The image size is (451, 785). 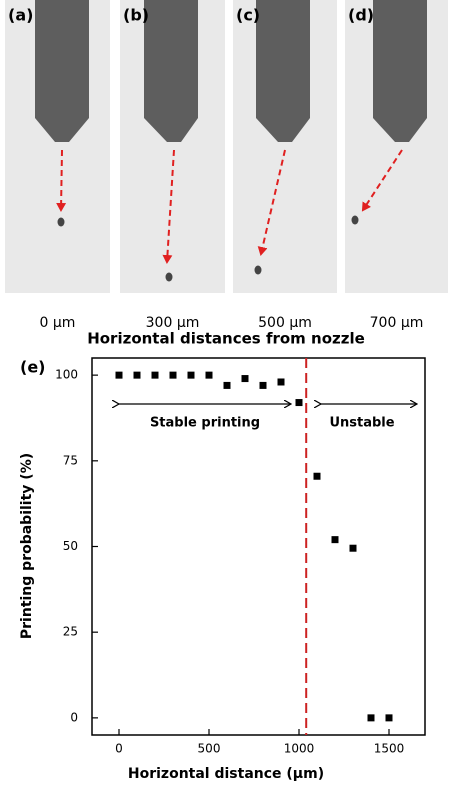 What do you see at coordinates (70, 546) in the screenshot?
I see `y-tick-label: 50` at bounding box center [70, 546].